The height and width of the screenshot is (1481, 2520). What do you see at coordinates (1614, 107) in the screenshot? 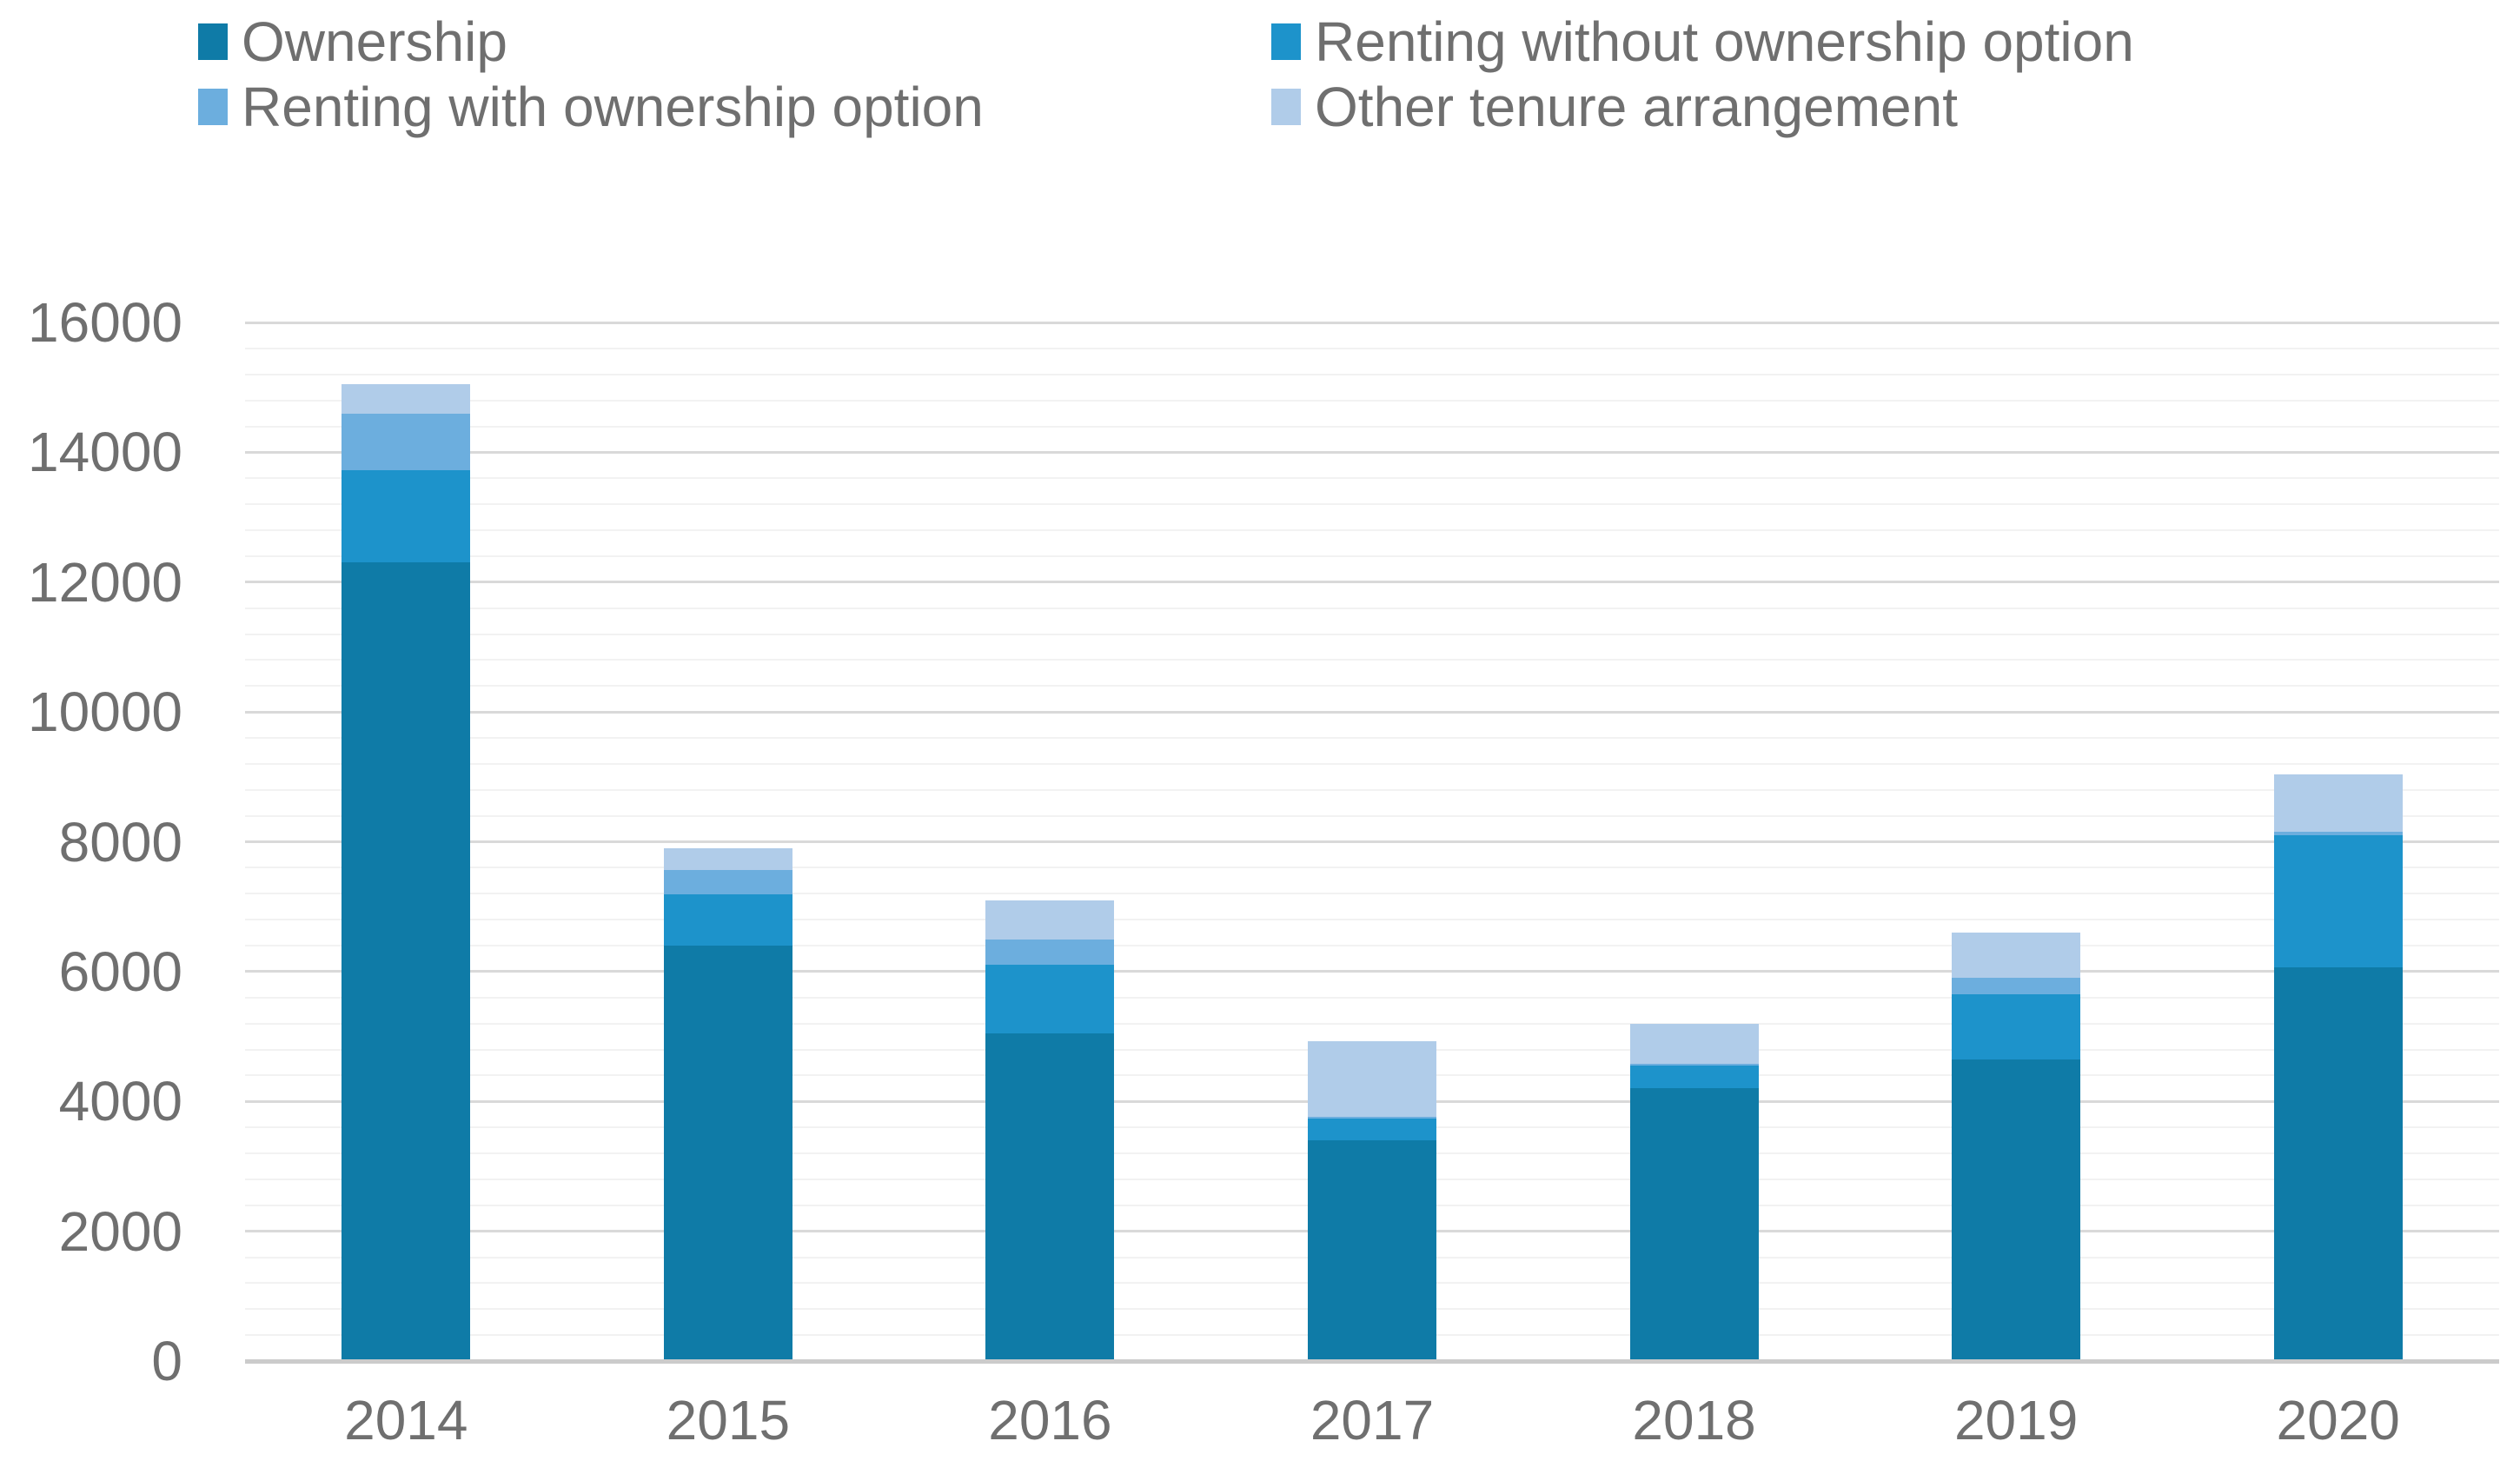
I see `legend-item-other-tenure-arrangement: Other tenure arrangement` at bounding box center [1614, 107].